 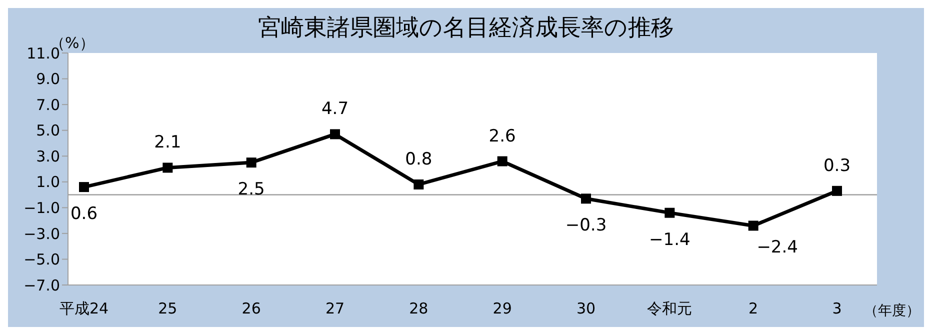 What do you see at coordinates (586, 309) in the screenshot?
I see `x-tick-label: 30` at bounding box center [586, 309].